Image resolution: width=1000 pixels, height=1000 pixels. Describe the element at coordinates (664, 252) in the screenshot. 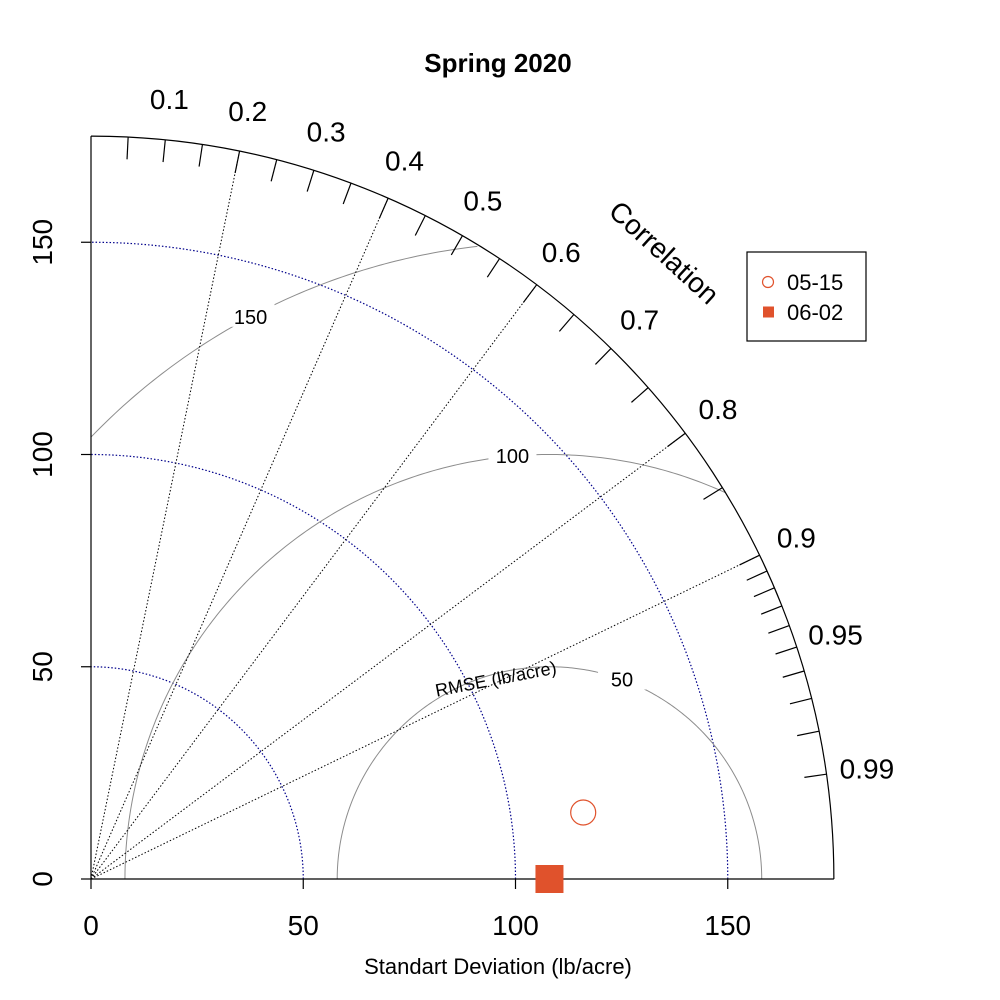

I see `correlation-axis-label: Correlation` at that location.